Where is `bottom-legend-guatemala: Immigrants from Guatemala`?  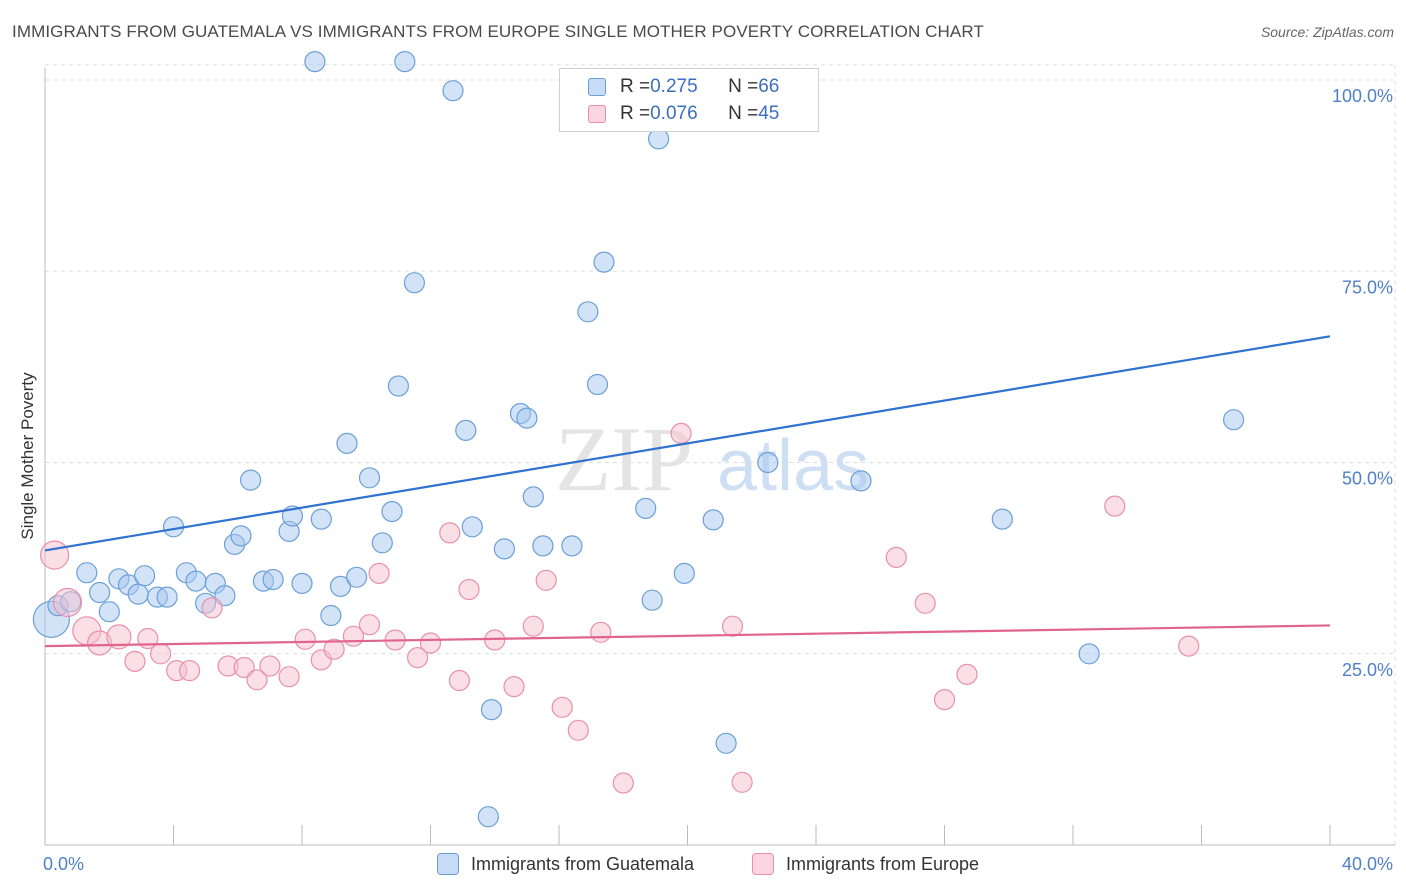
bottom-legend-guatemala: Immigrants from Guatemala is located at coordinates (565, 864).